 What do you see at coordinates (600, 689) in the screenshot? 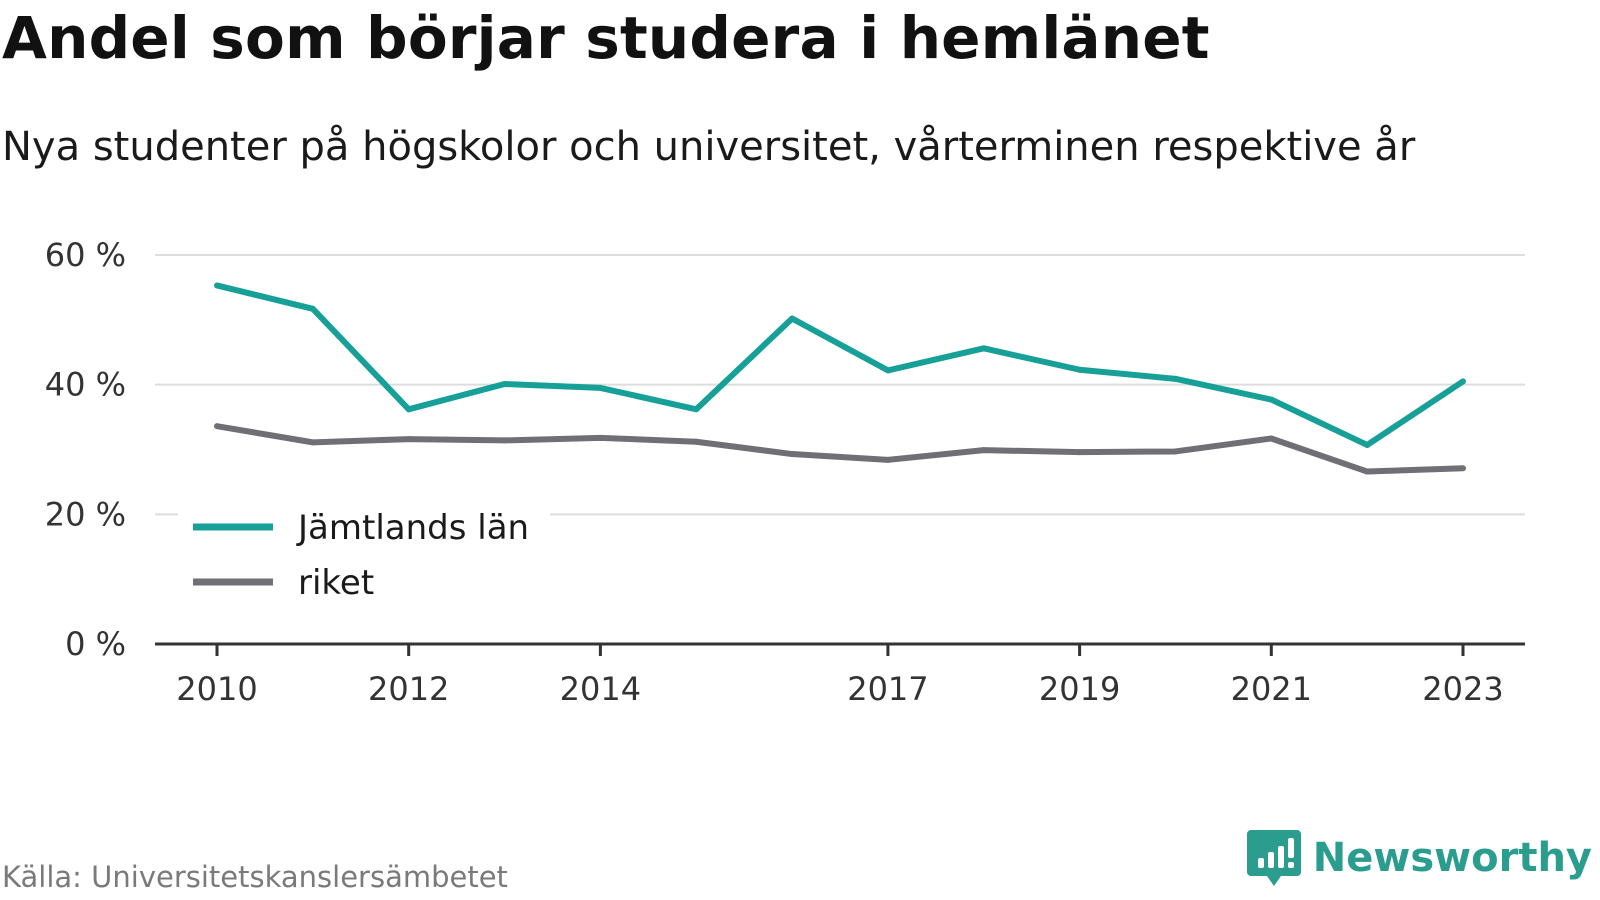
I see `x-tick-label: 2014` at bounding box center [600, 689].